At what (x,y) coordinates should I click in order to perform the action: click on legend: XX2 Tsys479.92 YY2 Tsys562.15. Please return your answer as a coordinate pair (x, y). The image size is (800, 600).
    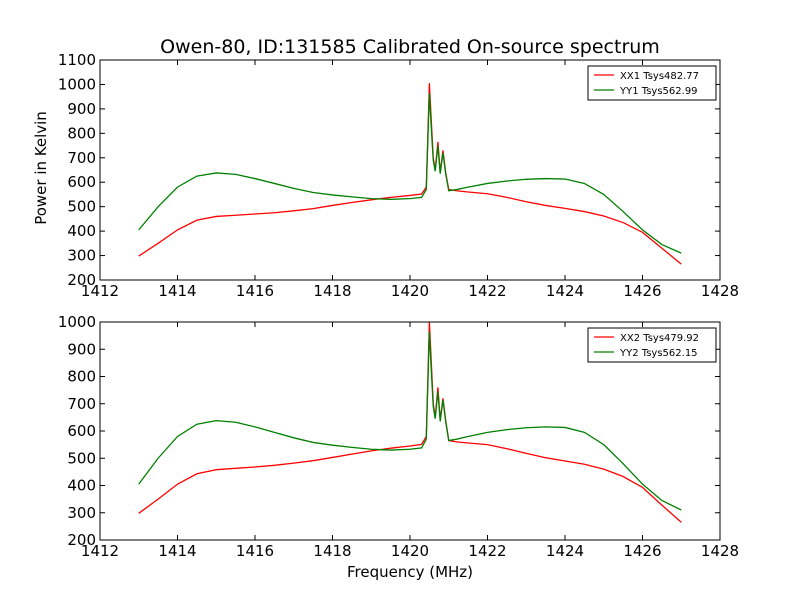
    Looking at the image, I should click on (652, 345).